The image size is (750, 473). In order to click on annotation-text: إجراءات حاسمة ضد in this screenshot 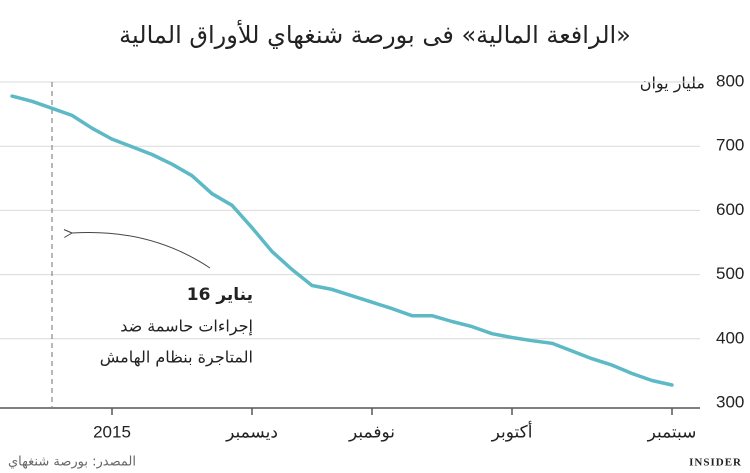, I will do `click(186, 327)`.